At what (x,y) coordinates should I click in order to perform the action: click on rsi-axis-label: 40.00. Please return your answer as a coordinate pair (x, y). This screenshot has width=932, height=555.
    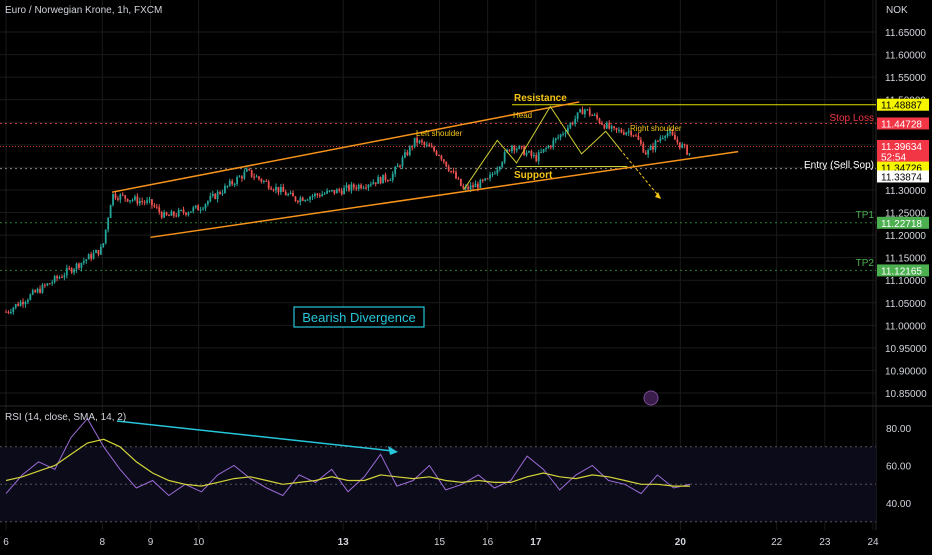
    Looking at the image, I should click on (898, 504).